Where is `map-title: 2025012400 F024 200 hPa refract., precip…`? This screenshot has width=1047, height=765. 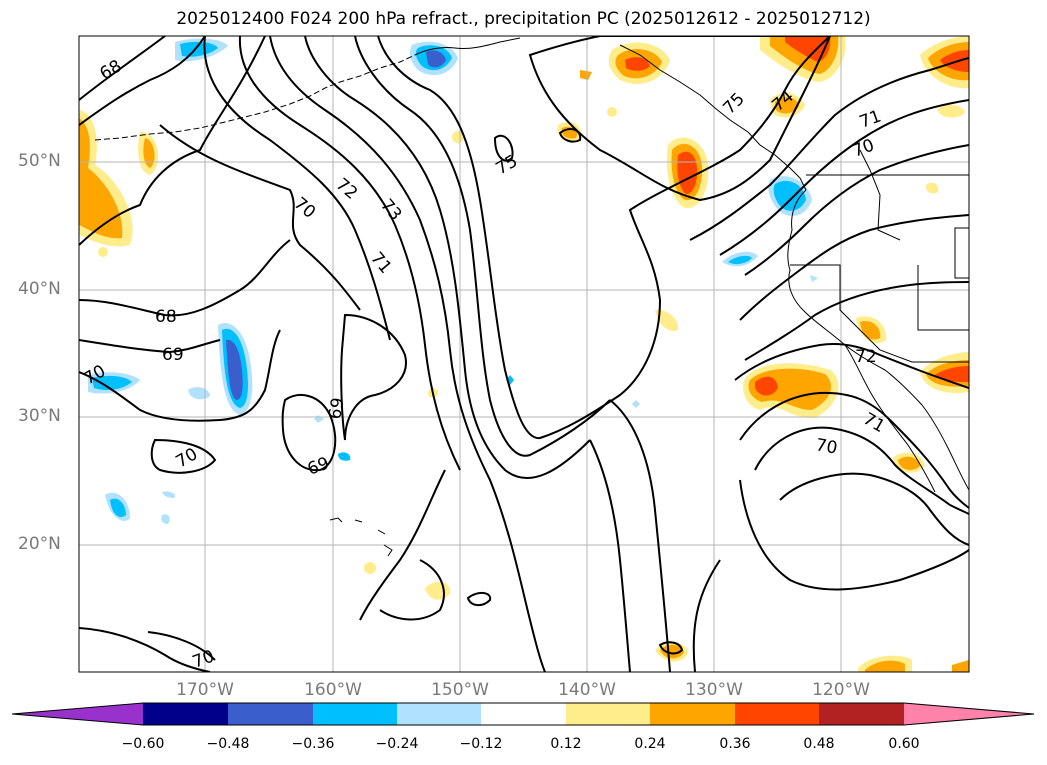
map-title: 2025012400 F024 200 hPa refract., precip… is located at coordinates (523, 19).